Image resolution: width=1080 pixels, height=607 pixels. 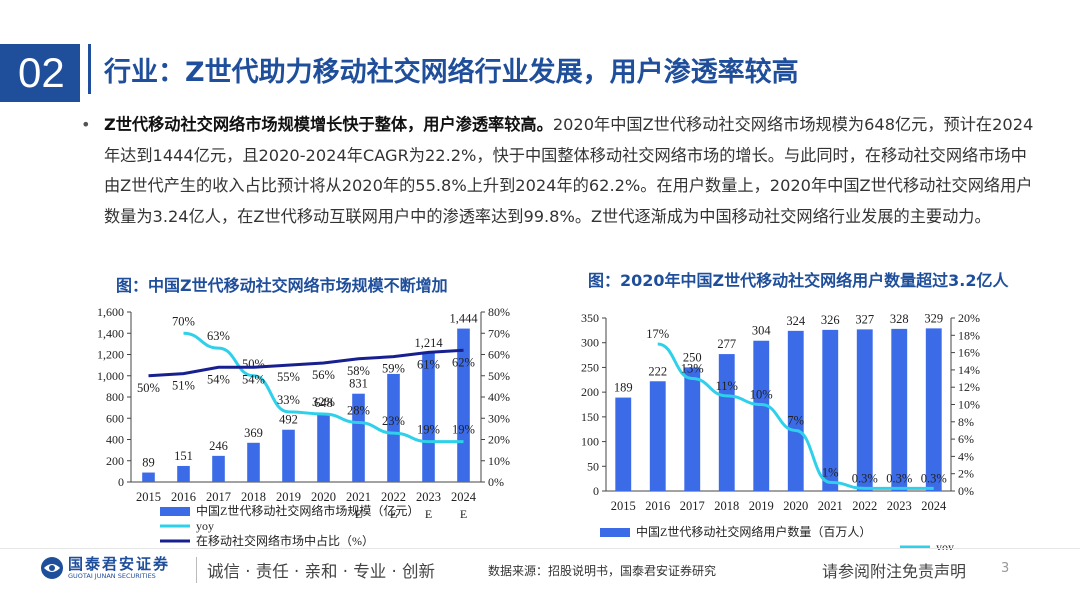 I want to click on yoy-label: 0.3%, so click(x=899, y=478).